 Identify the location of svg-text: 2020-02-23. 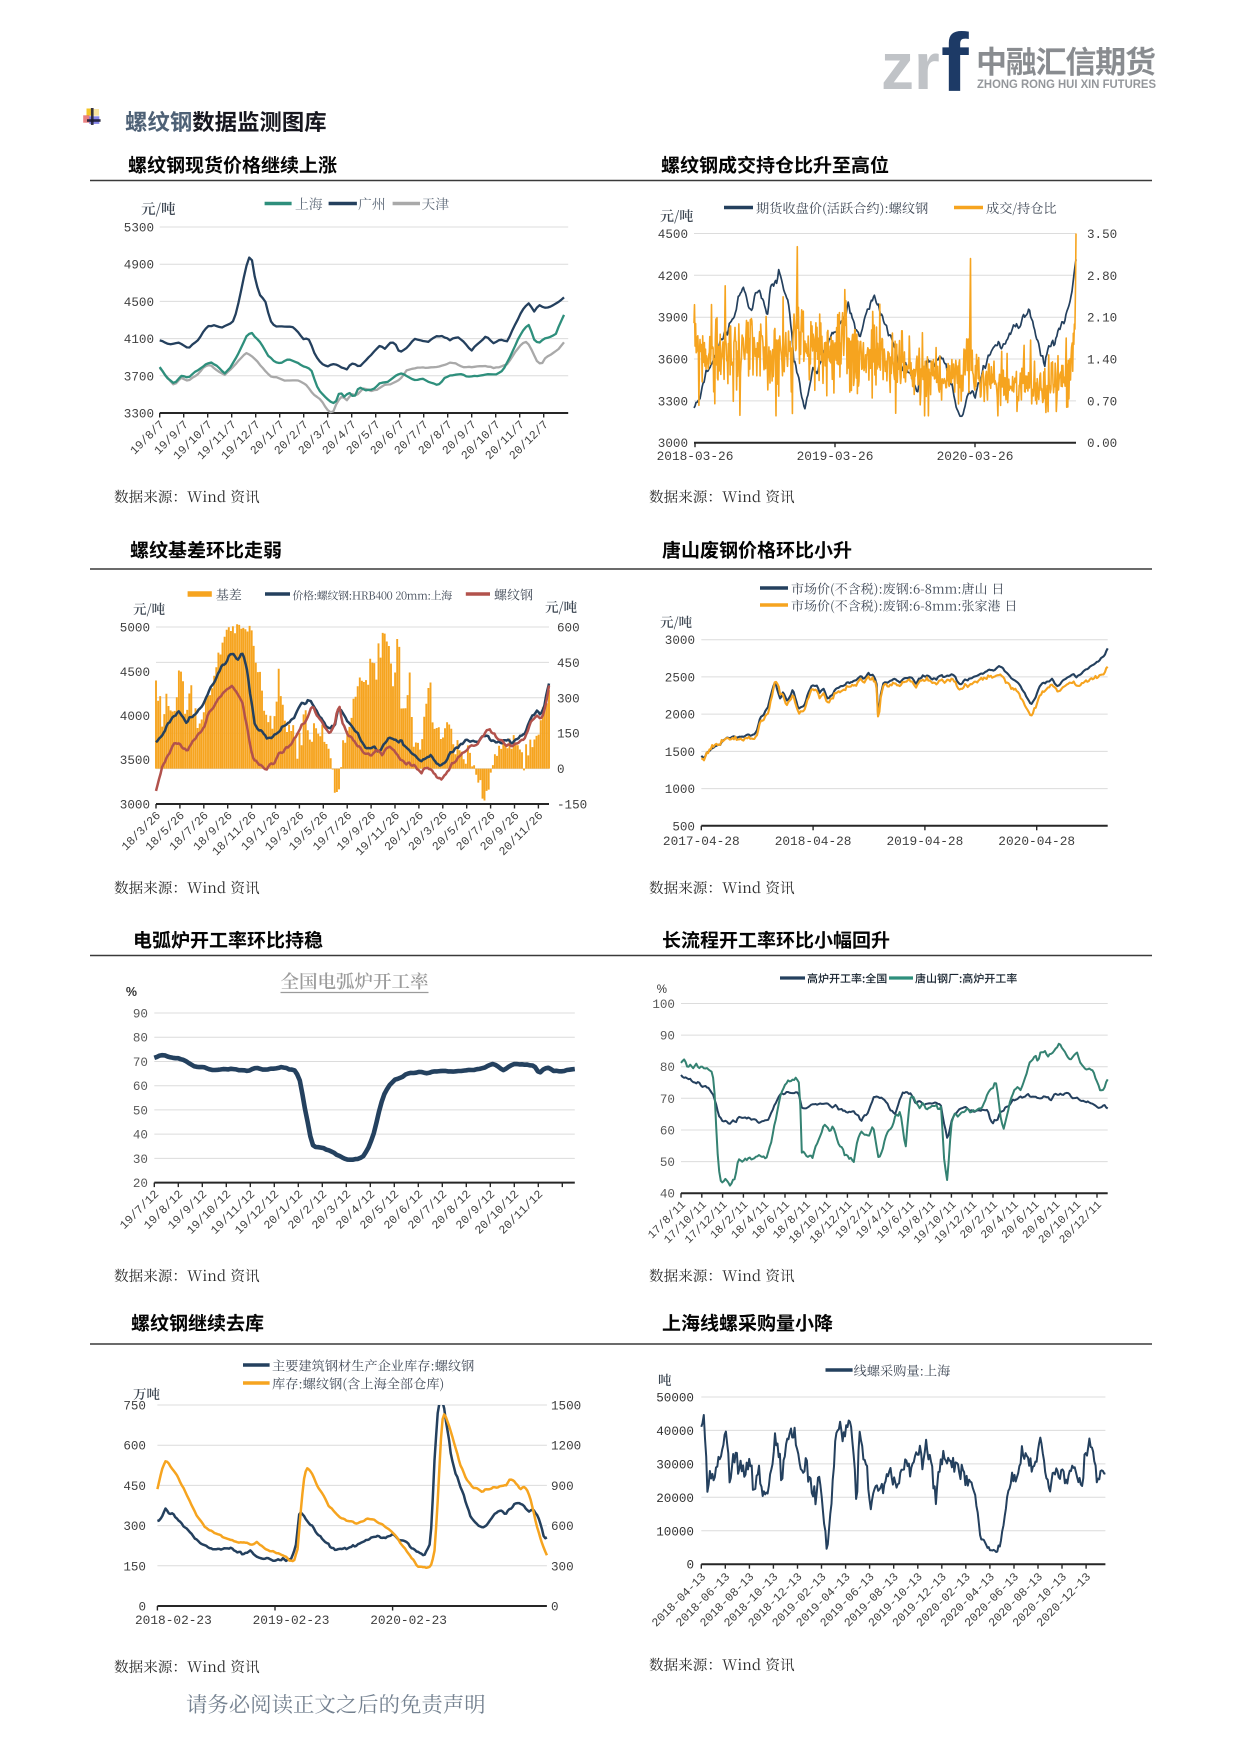
(408, 1620).